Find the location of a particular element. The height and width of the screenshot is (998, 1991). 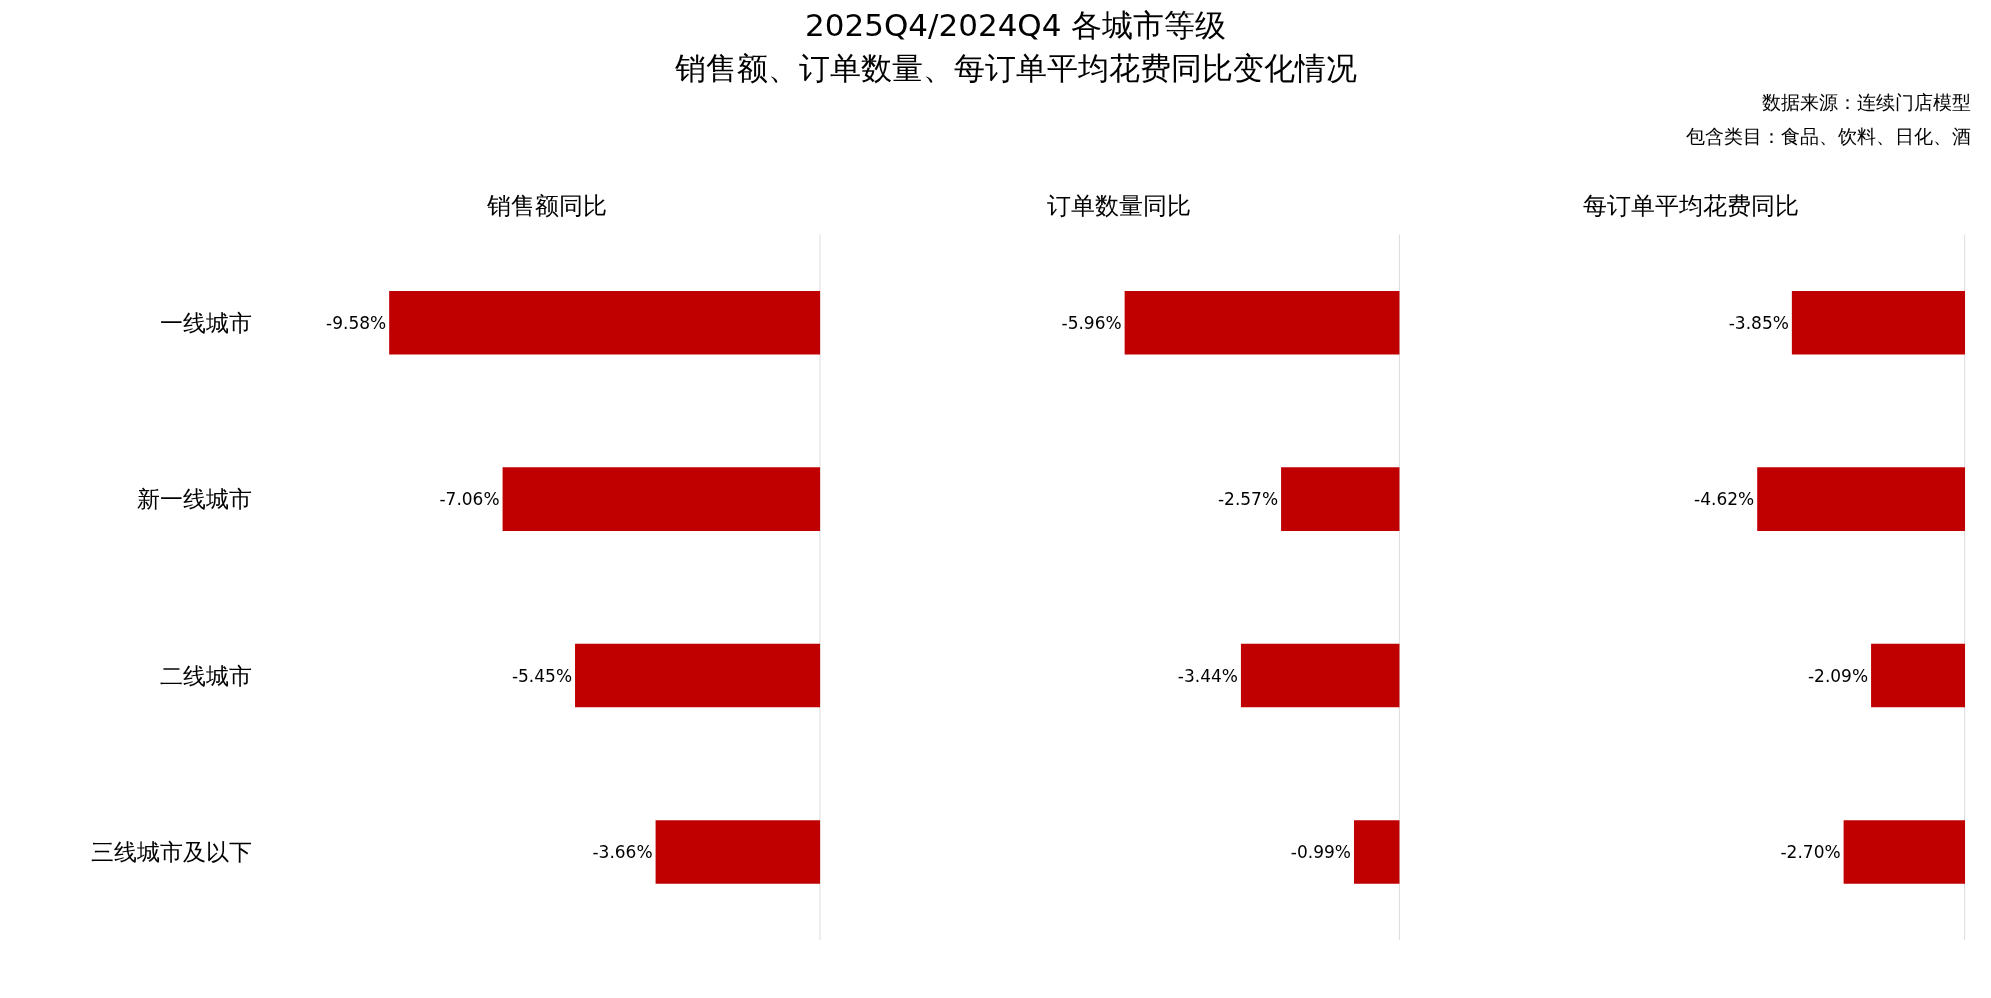

data-label: -0.99% is located at coordinates (1320, 851).